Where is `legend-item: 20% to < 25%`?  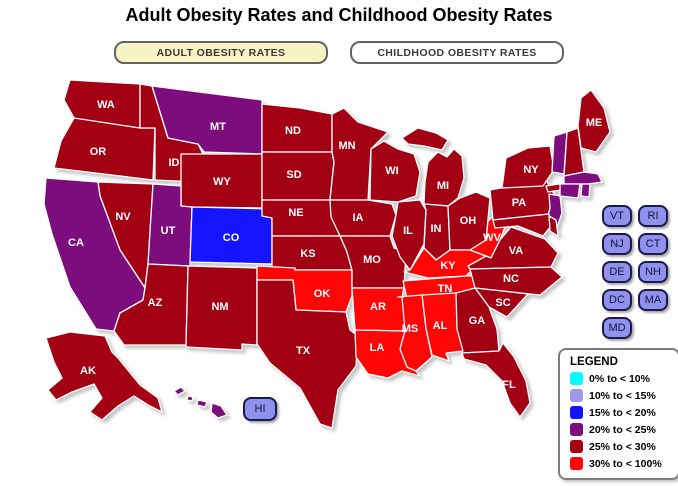
legend-item: 20% to < 25% is located at coordinates (622, 429).